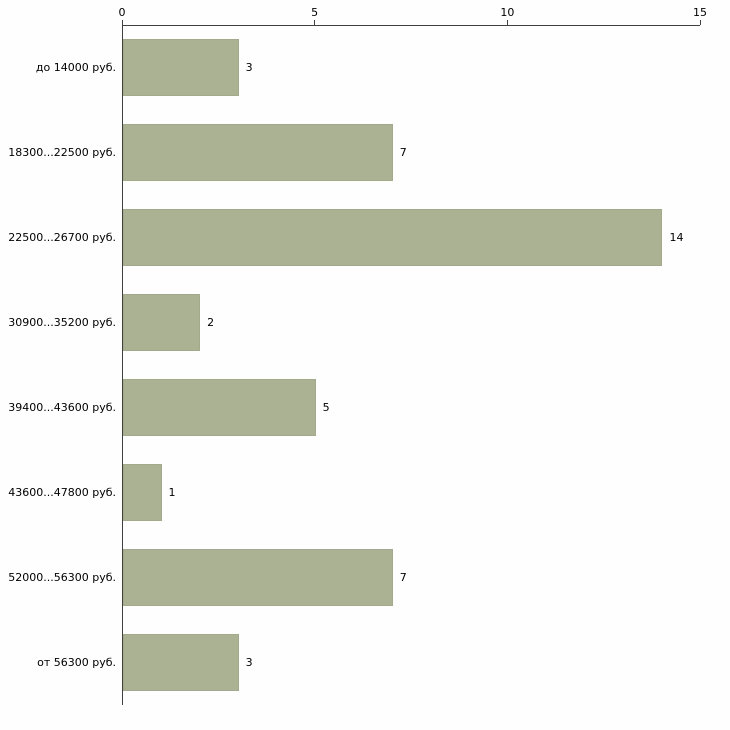  I want to click on x-axis-tick-label: 15, so click(700, 12).